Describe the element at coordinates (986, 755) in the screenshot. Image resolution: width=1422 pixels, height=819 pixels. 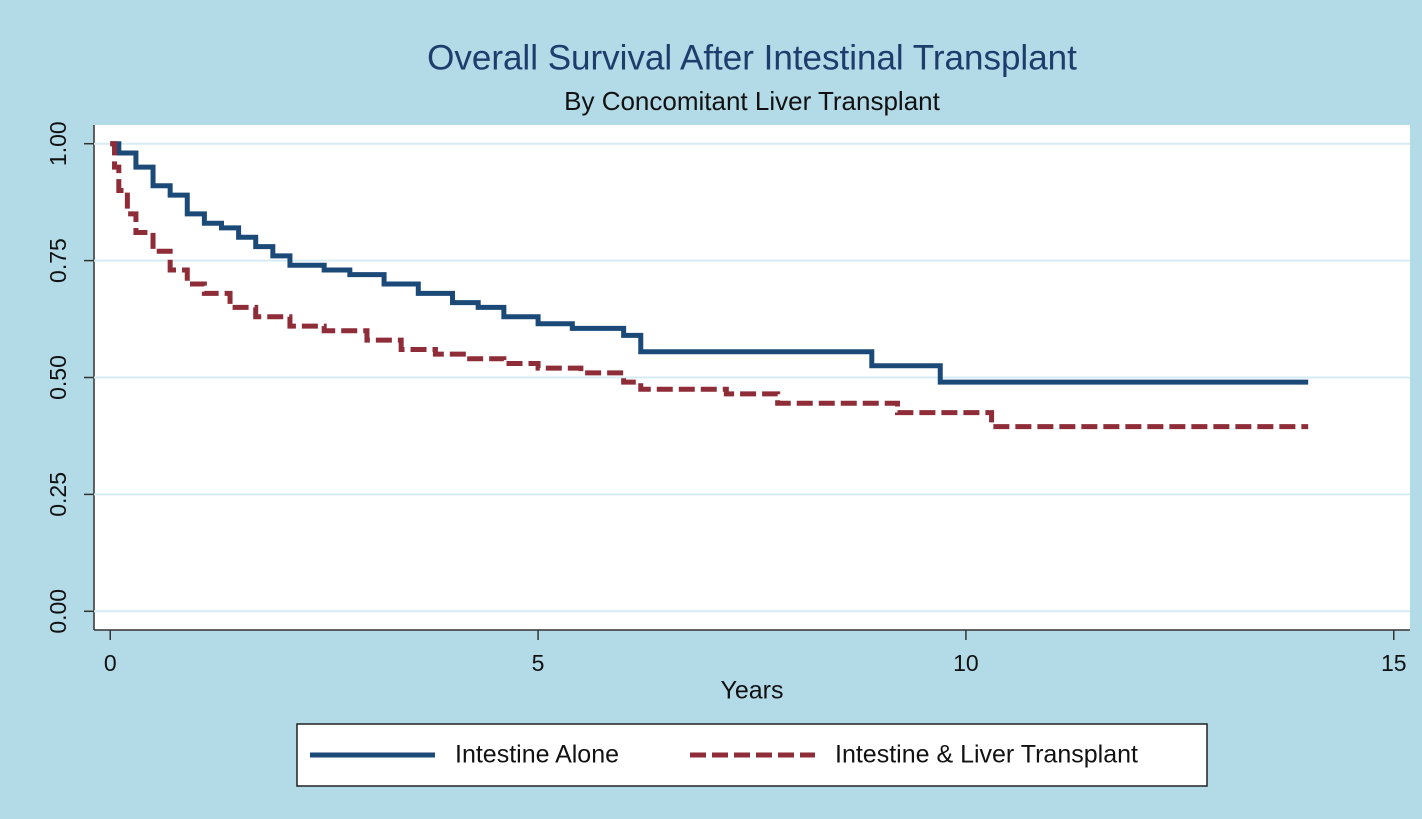
I see `legend-label: Intestine & Liver Transplant` at that location.